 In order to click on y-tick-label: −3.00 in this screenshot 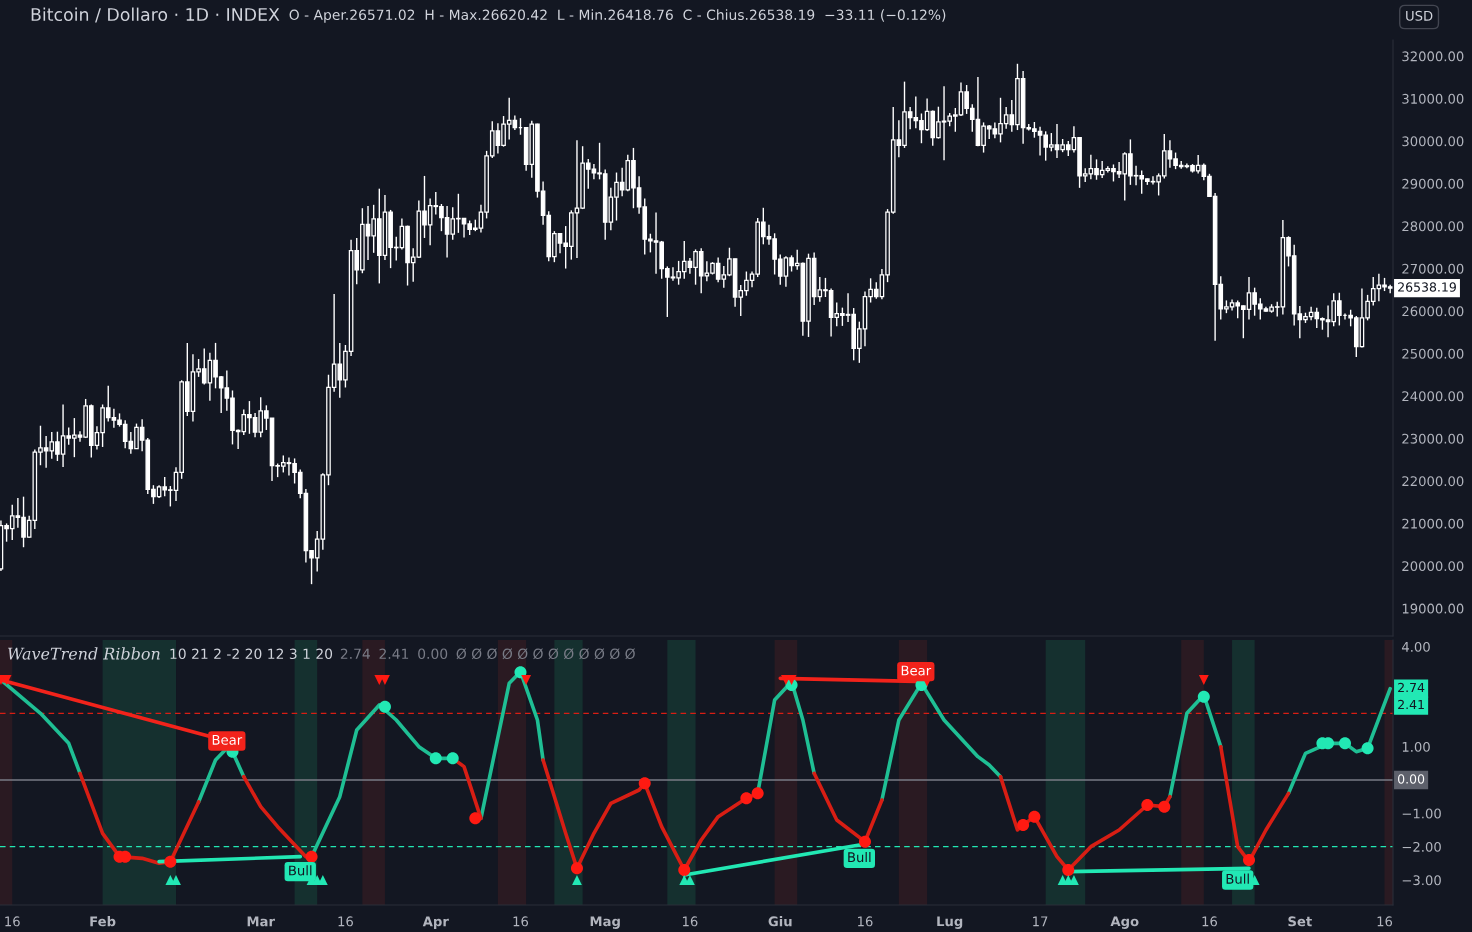, I will do `click(1421, 880)`.